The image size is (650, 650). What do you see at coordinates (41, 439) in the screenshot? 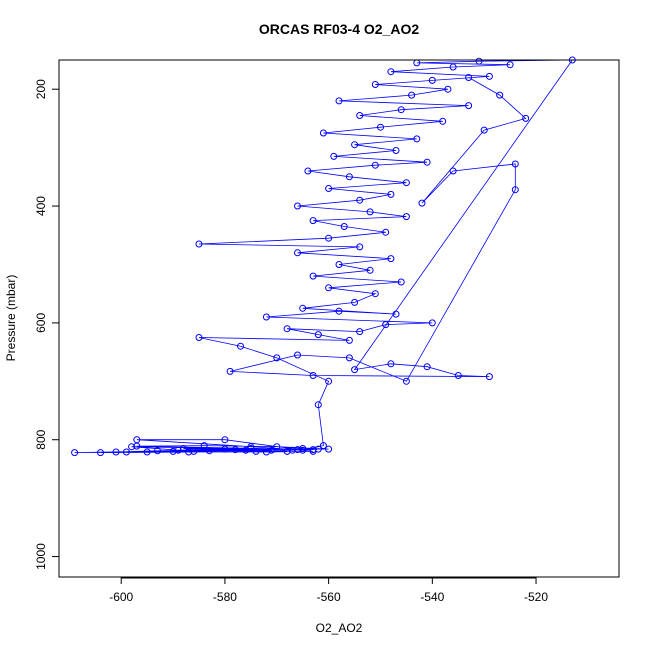
I see `y-tick-label: 800` at bounding box center [41, 439].